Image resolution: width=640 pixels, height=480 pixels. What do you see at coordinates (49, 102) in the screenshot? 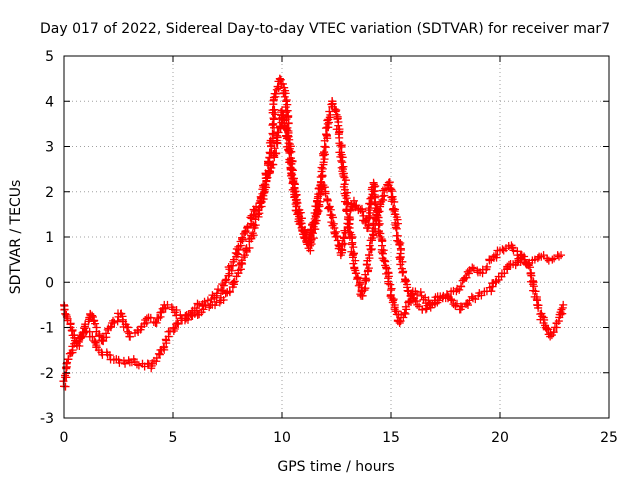
I see `y-tick-label: 4` at bounding box center [49, 102].